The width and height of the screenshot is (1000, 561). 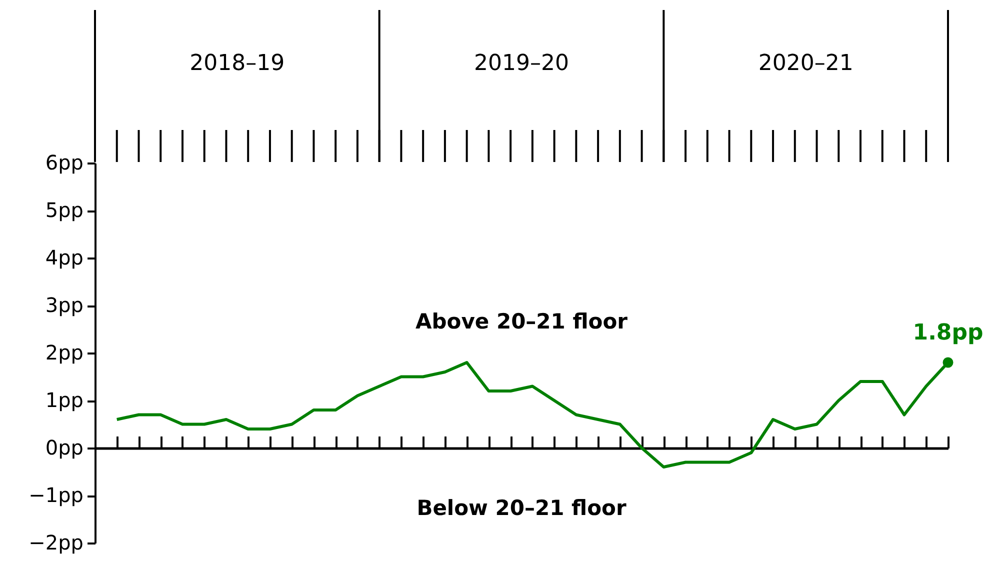 I want to click on y-tick-label: 2pp, so click(x=64, y=352).